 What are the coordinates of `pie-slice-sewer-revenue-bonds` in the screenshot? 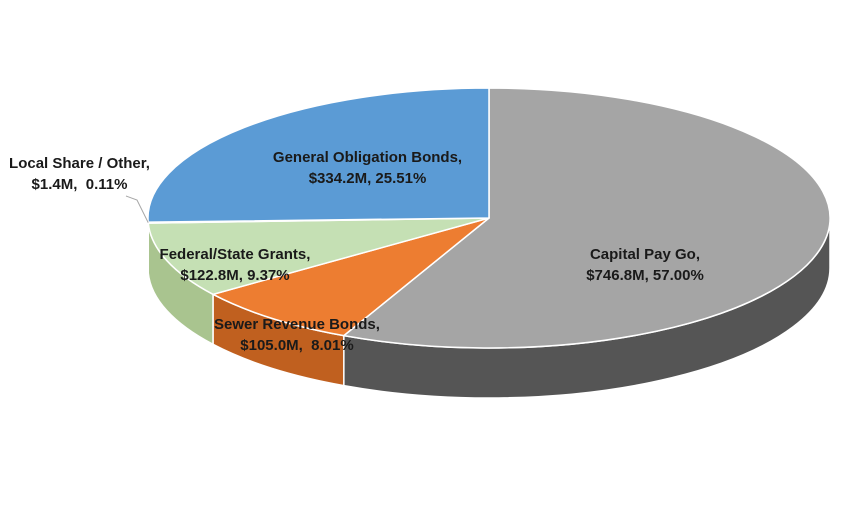 It's located at (351, 277).